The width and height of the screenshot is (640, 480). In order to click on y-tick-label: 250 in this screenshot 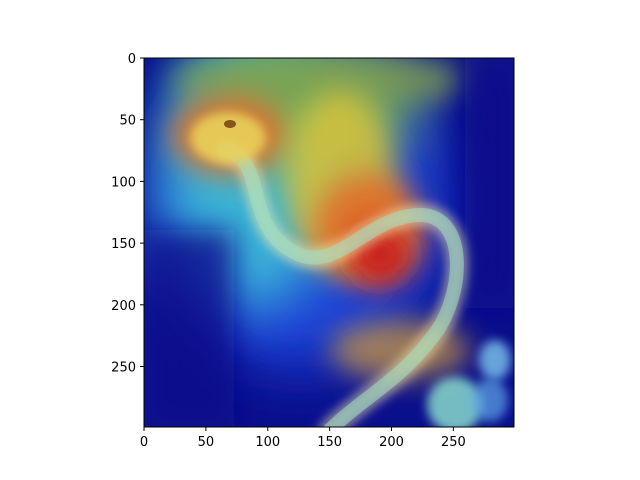, I will do `click(123, 368)`.